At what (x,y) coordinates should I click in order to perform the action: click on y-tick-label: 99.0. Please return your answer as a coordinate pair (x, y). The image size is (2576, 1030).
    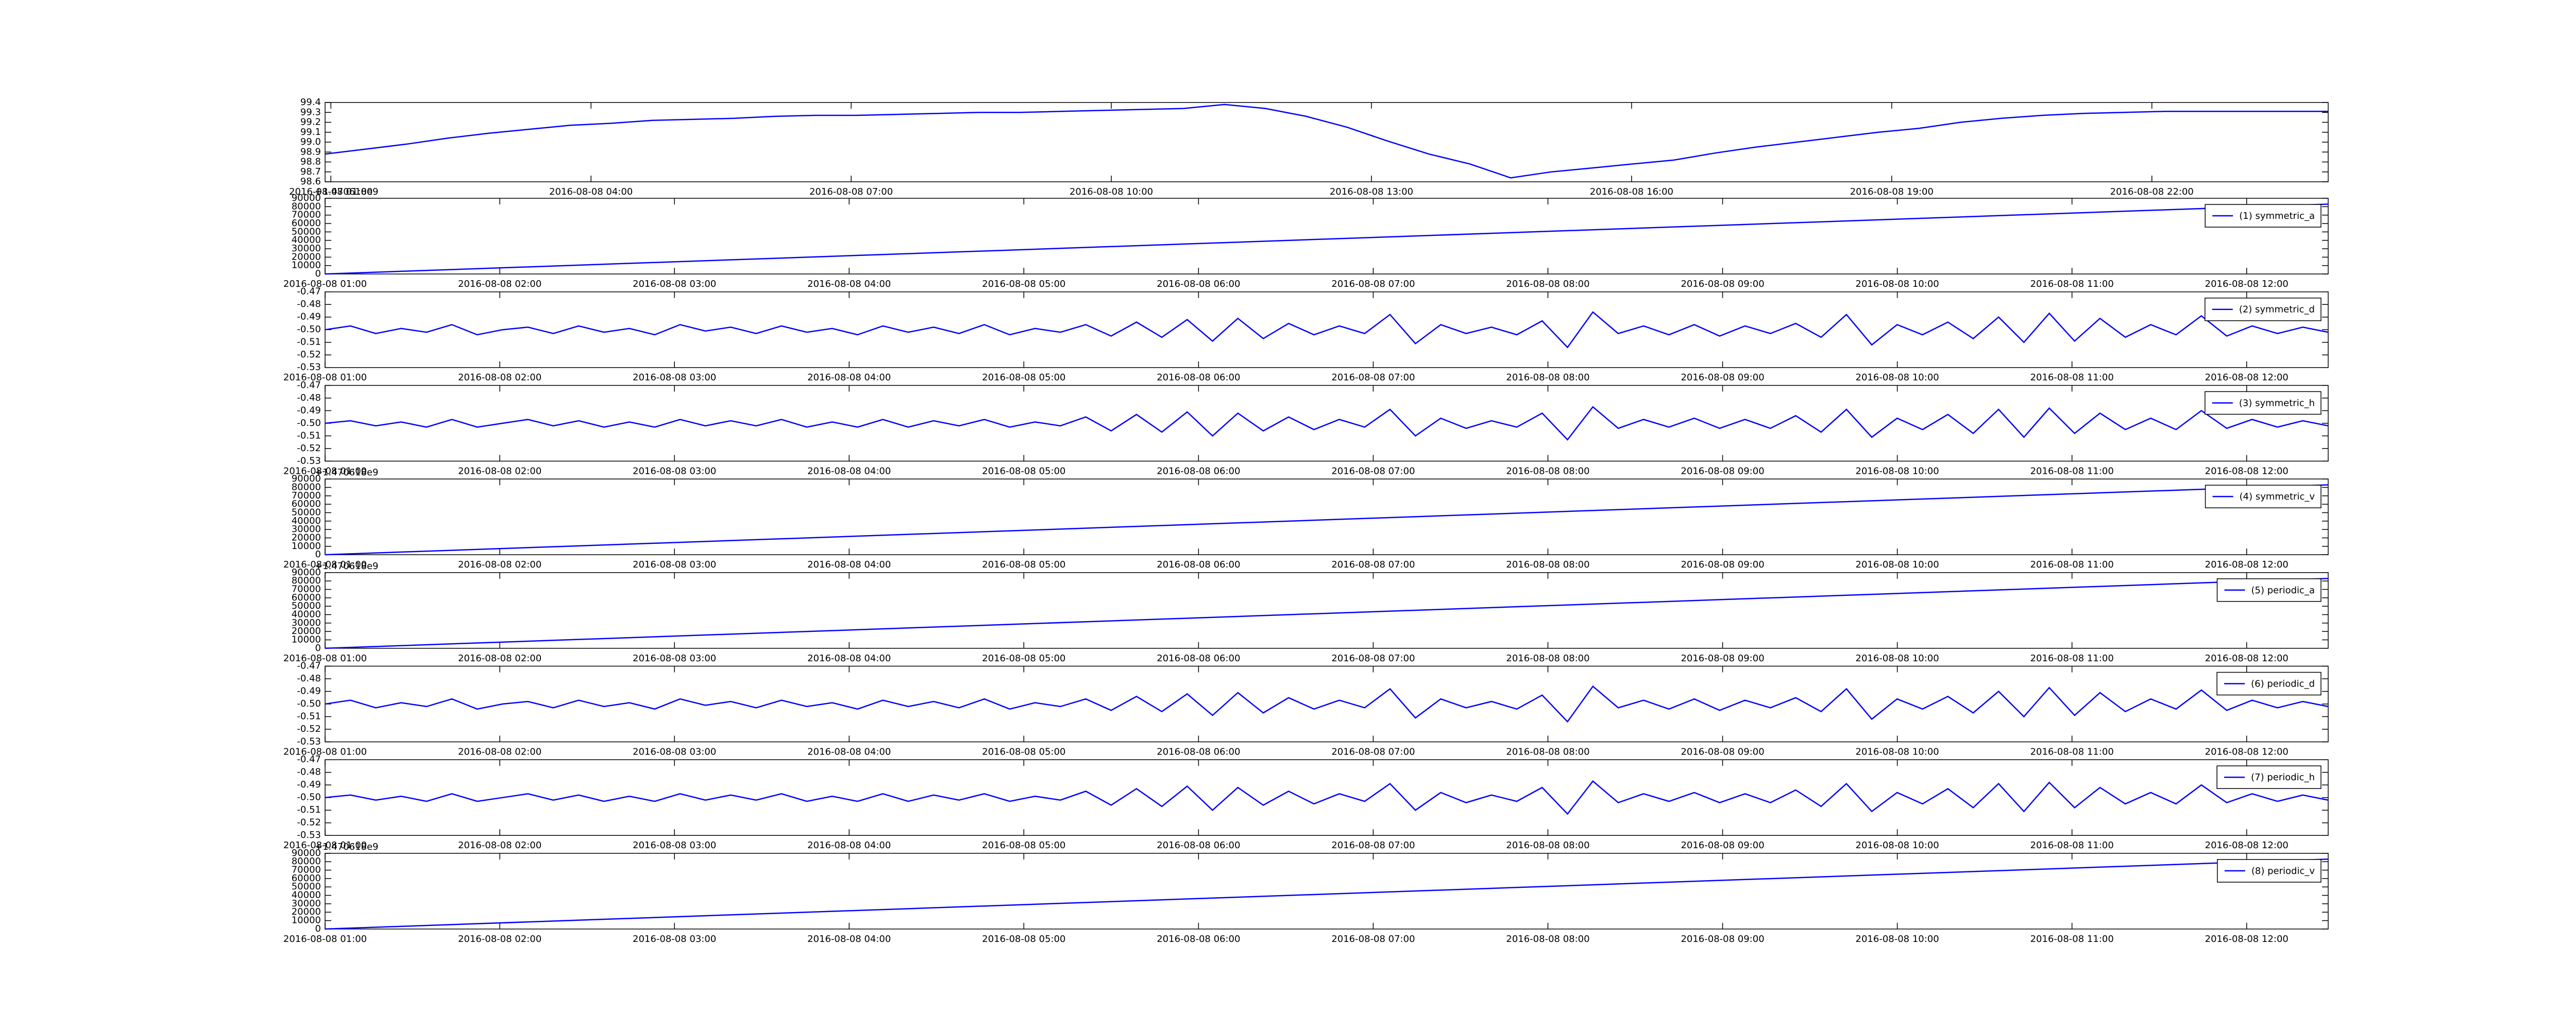
    Looking at the image, I should click on (310, 141).